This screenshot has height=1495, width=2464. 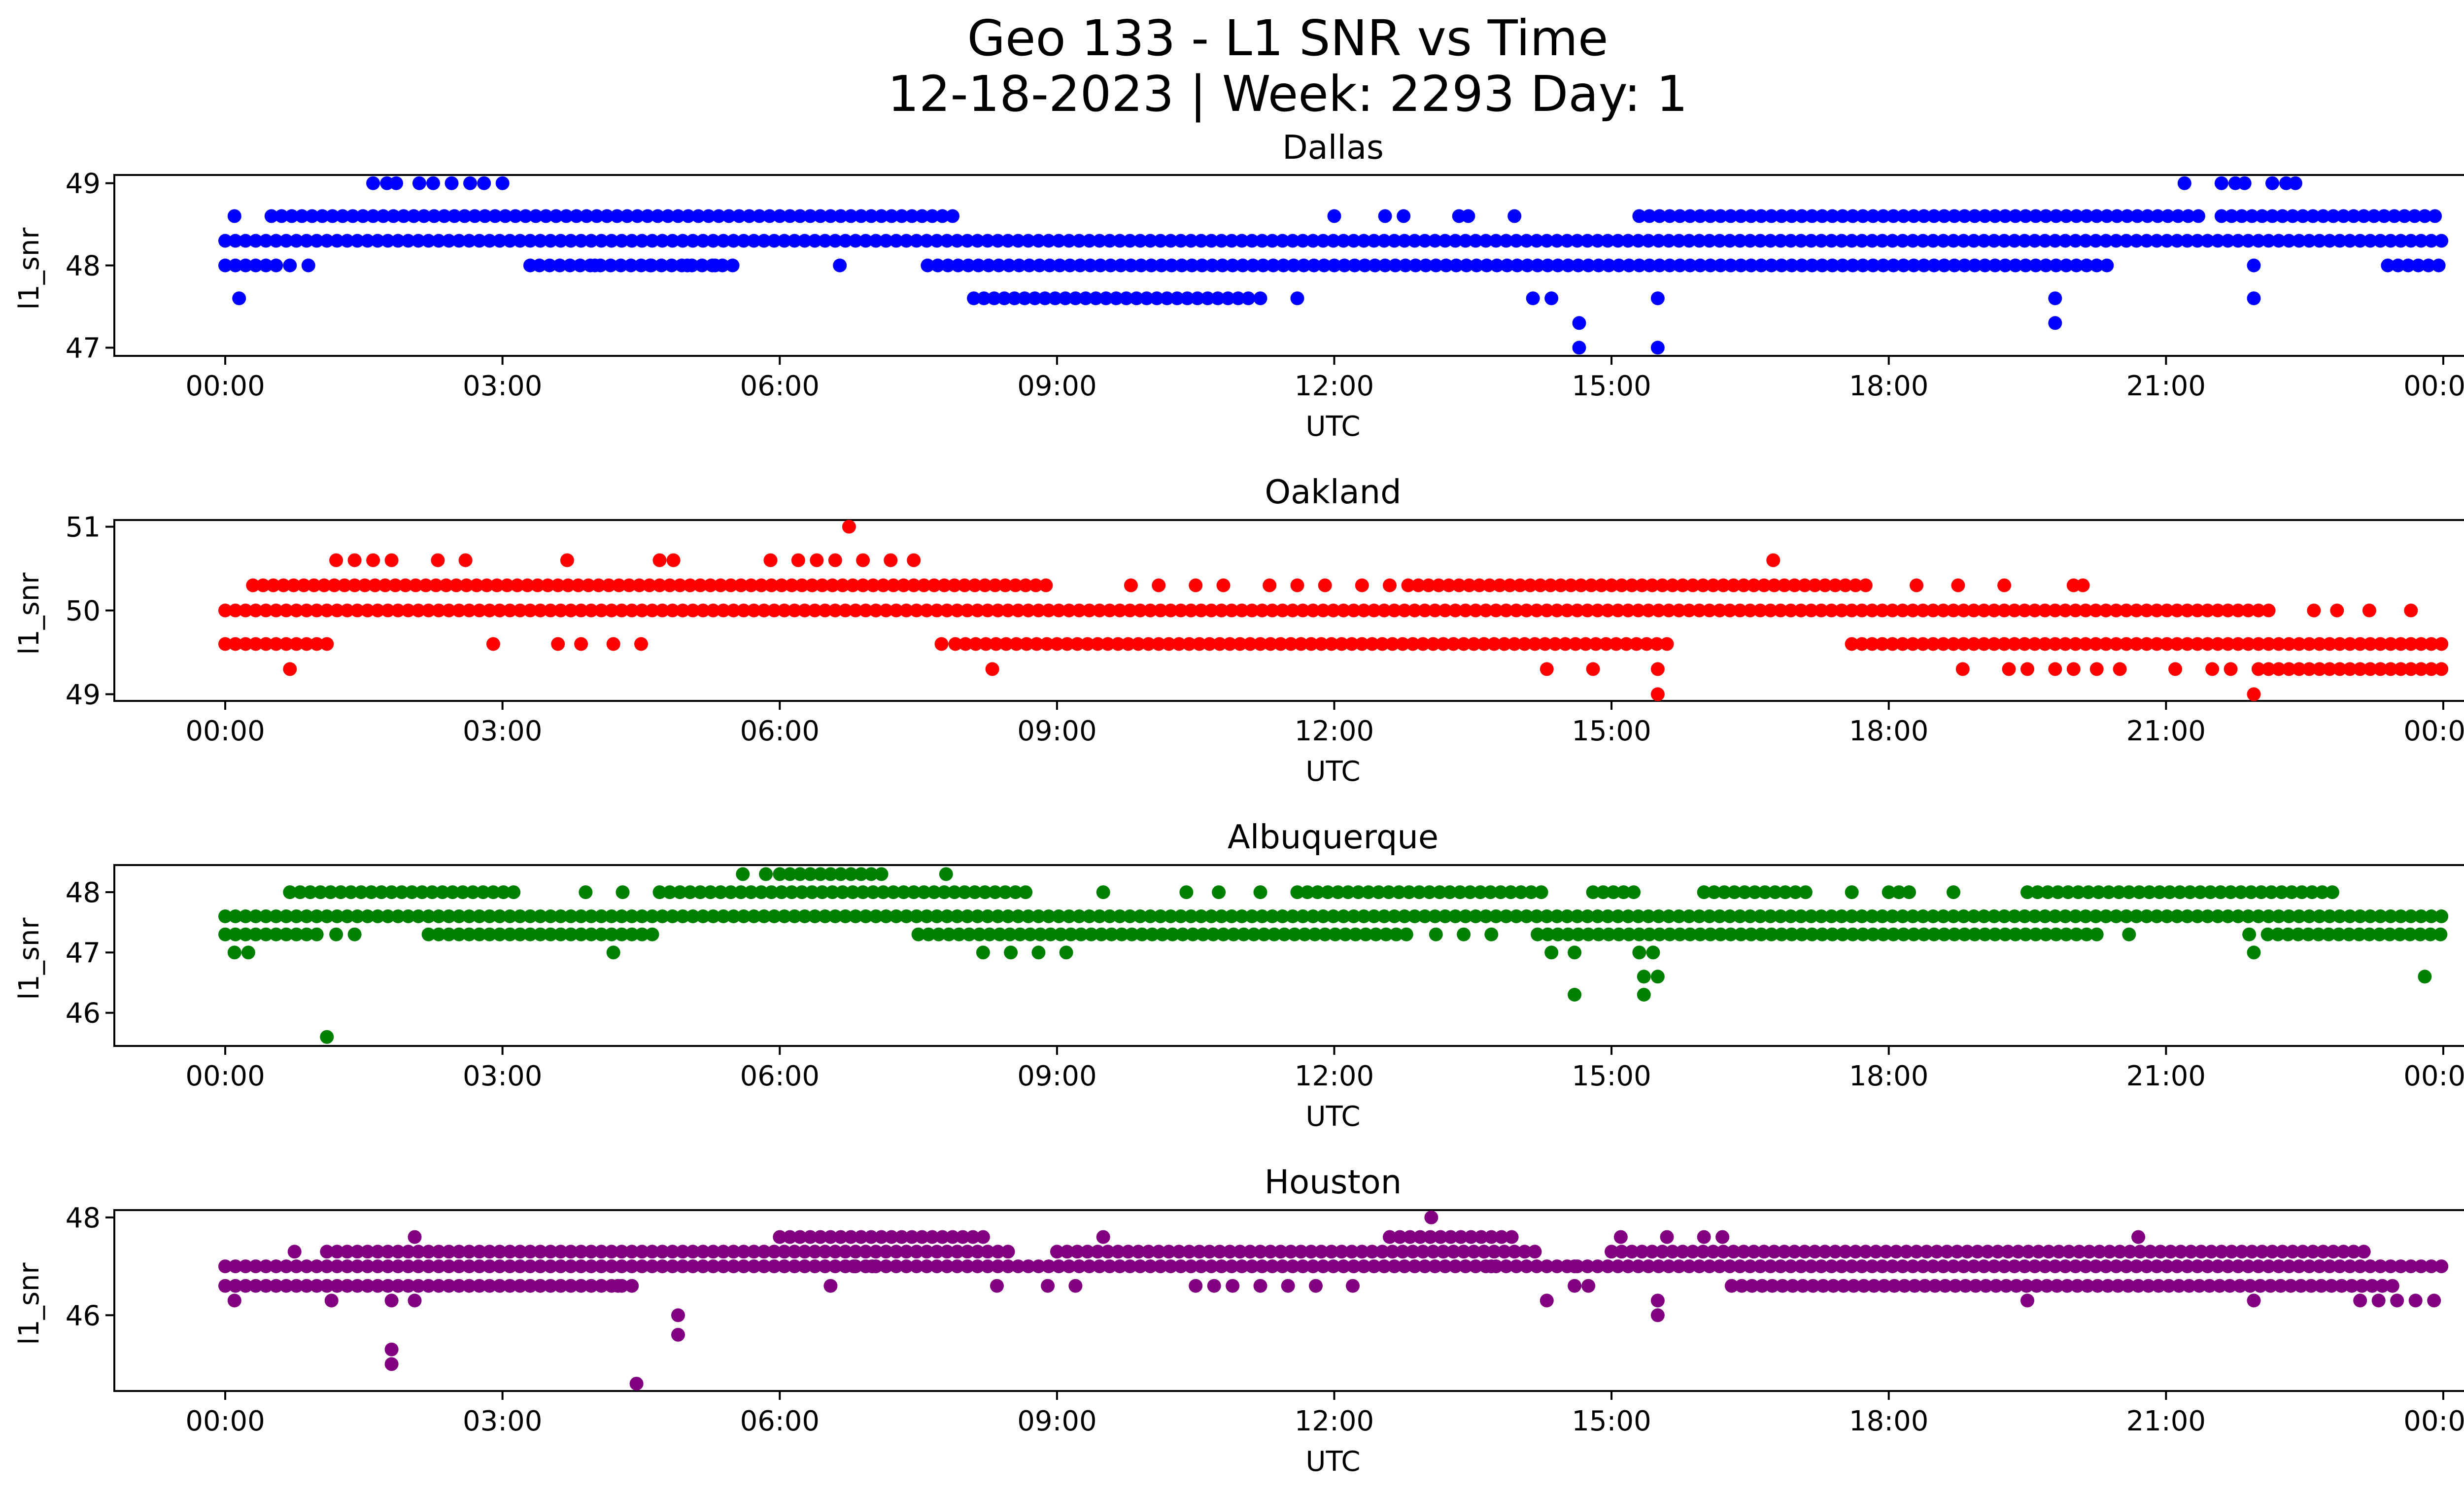 What do you see at coordinates (1333, 265) in the screenshot?
I see `data-points` at bounding box center [1333, 265].